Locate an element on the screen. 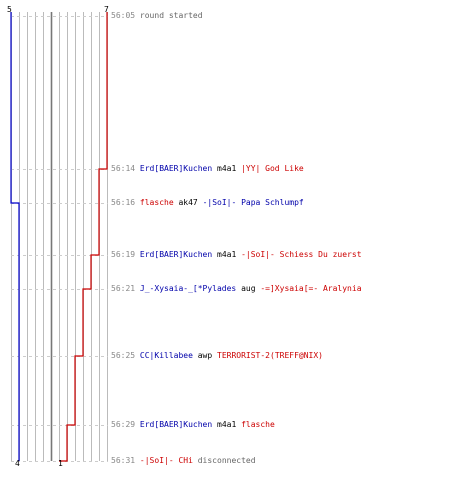 Image resolution: width=450 pixels, height=500 pixels. event-time: 56:21 is located at coordinates (123, 288).